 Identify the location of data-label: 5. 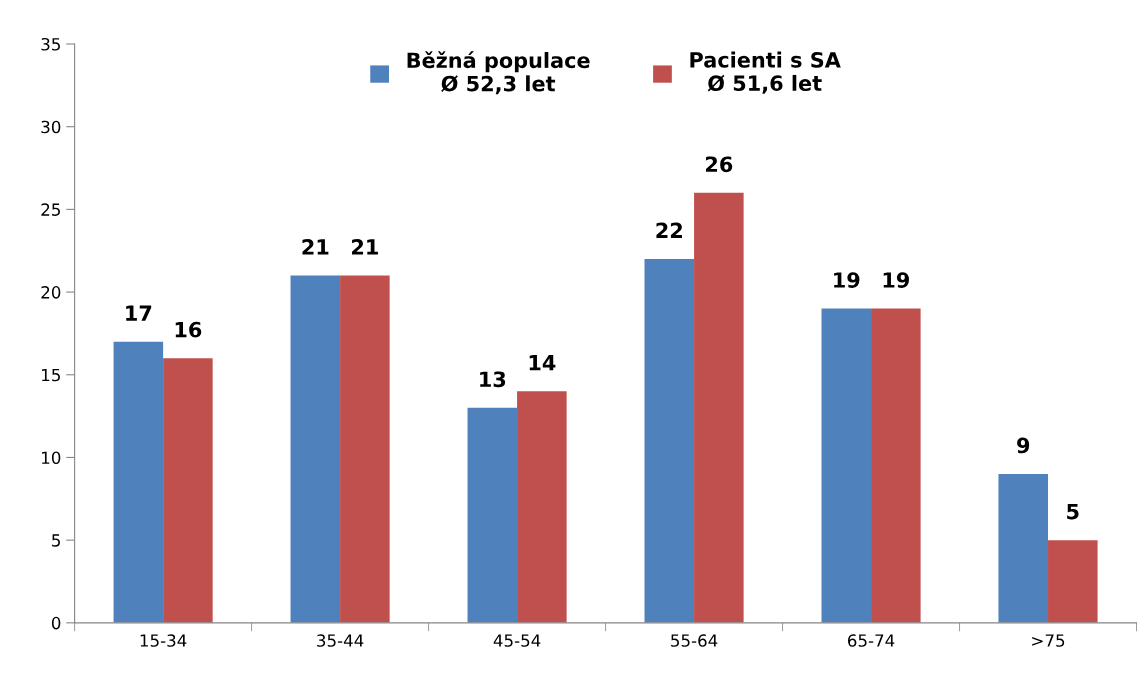
(1073, 511).